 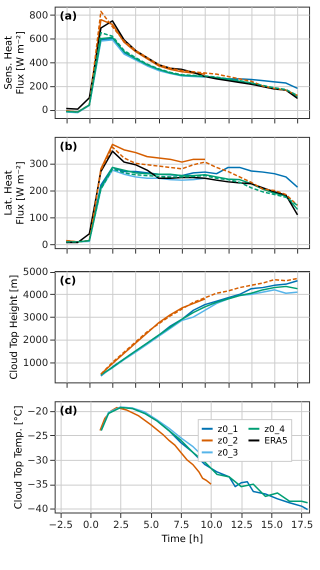 What do you see at coordinates (182, 525) in the screenshot?
I see `x-tick-label: 7.5` at bounding box center [182, 525].